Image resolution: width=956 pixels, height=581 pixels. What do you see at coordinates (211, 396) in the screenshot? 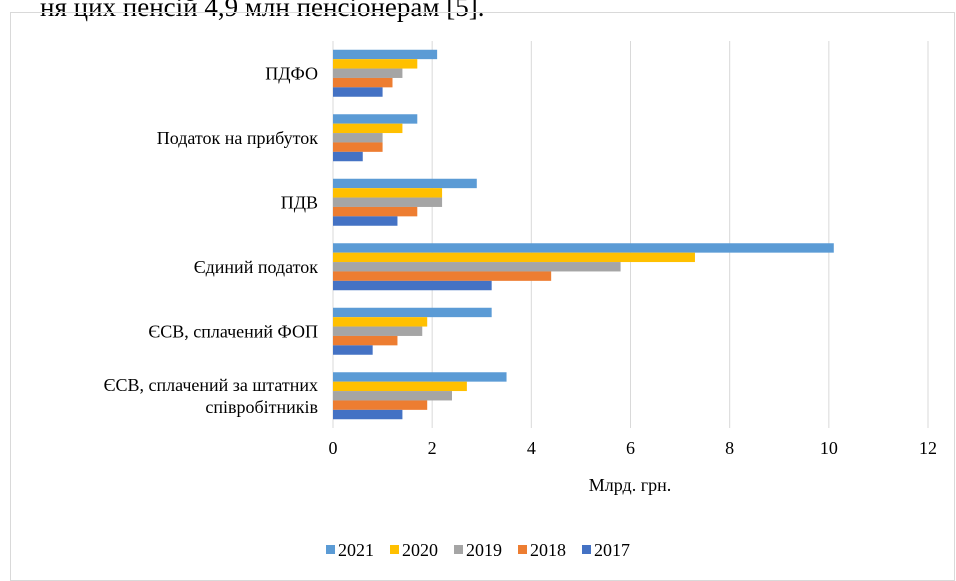
I see `y-tick-label: ЄСВ, сплачений за штатних співробітників` at bounding box center [211, 396].